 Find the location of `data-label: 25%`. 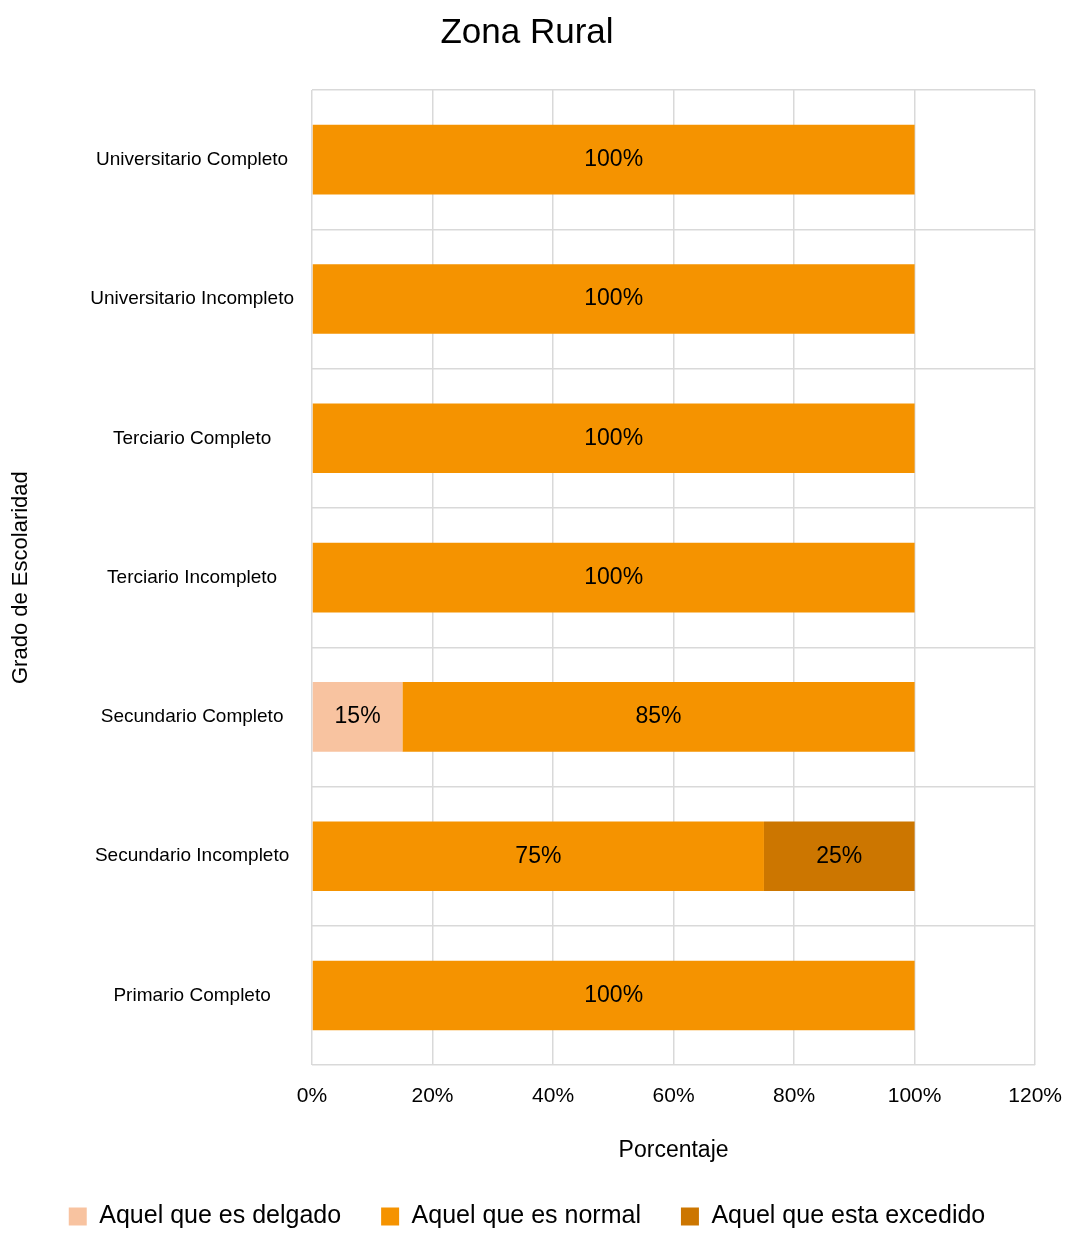

data-label: 25% is located at coordinates (839, 854).